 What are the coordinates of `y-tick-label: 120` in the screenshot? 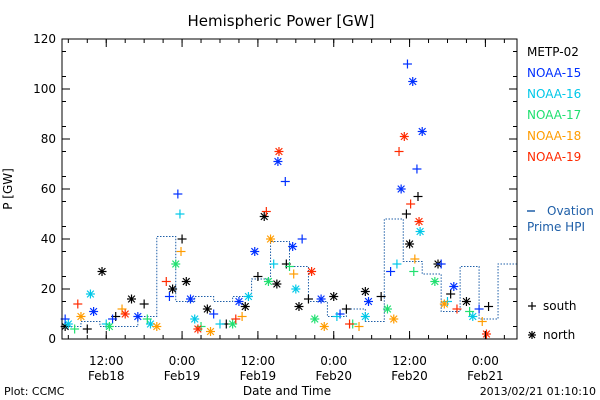 It's located at (44, 39).